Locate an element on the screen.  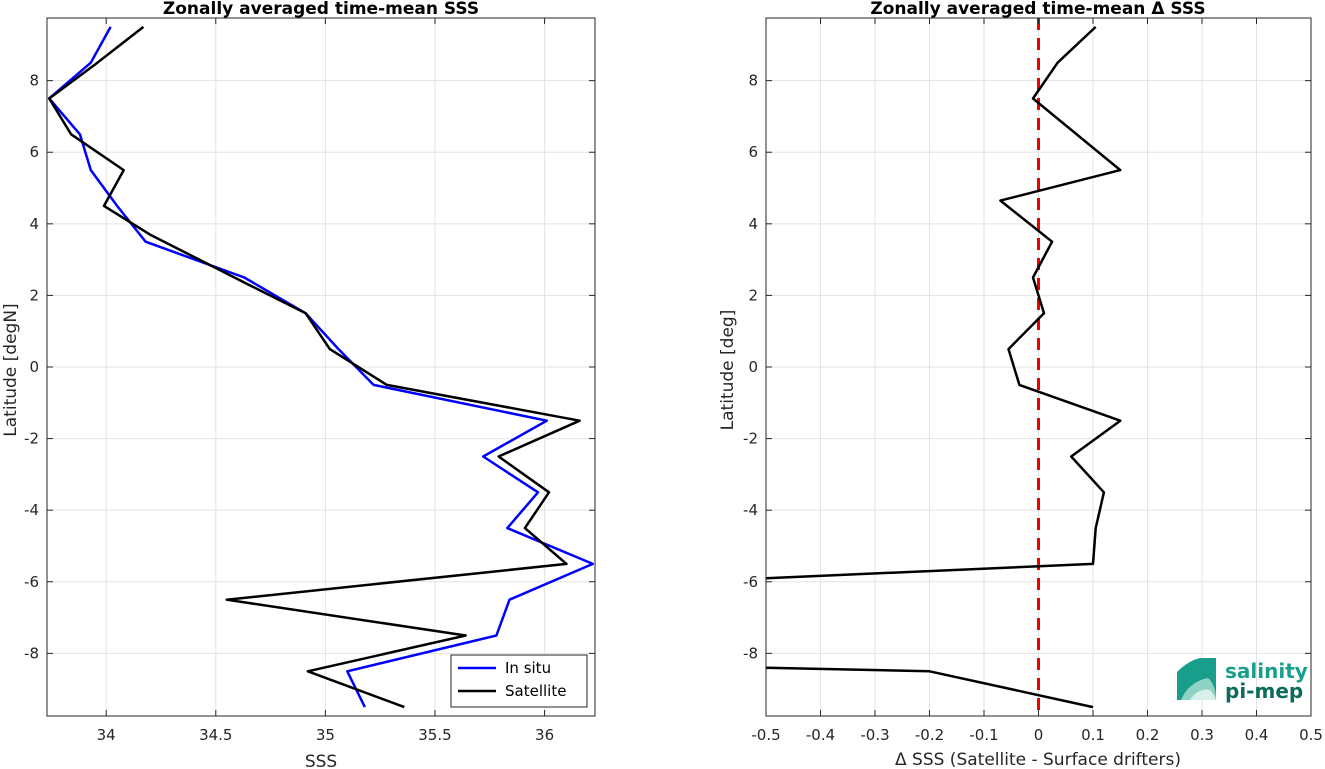
right-ytick-label: 0 is located at coordinates (753, 367).